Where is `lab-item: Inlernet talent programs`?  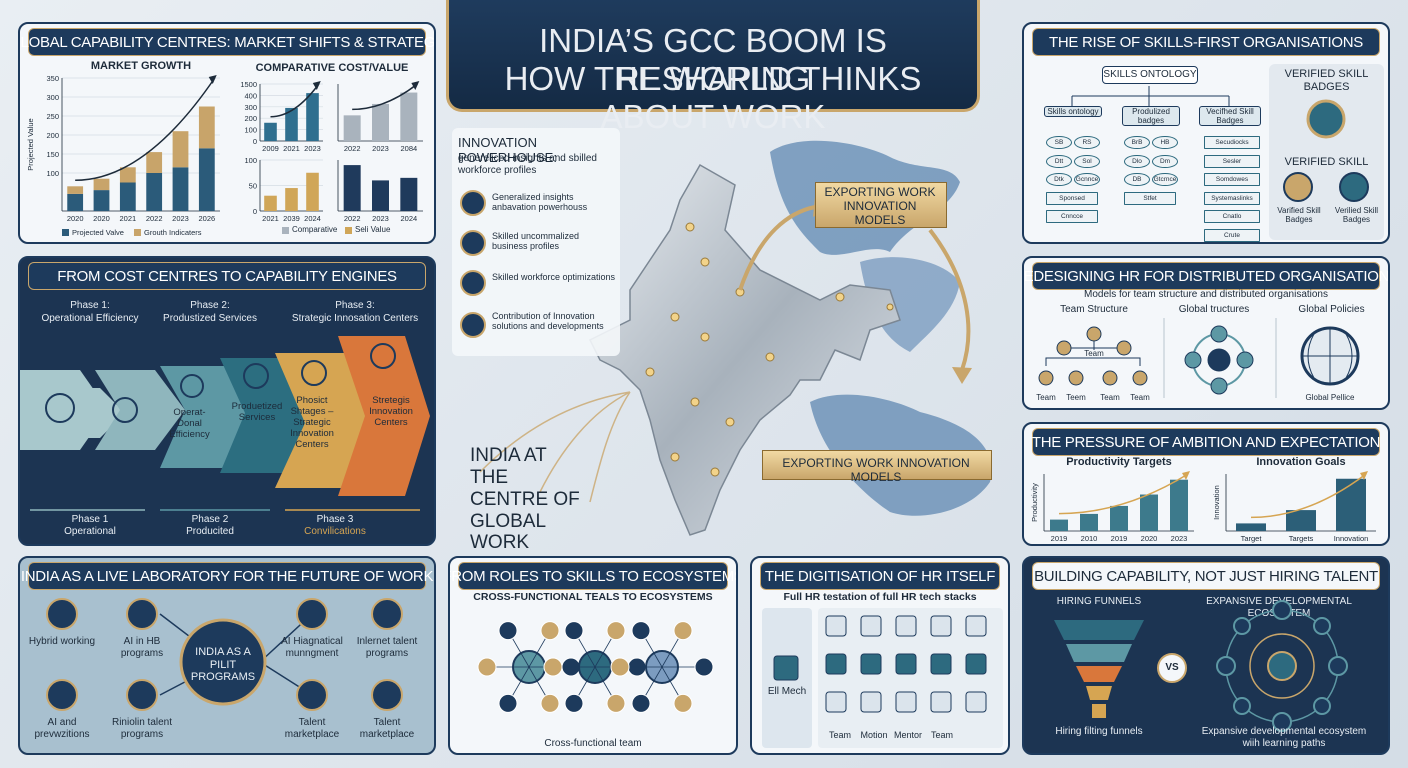
lab-item: Inlernet talent programs is located at coordinates (387, 647).